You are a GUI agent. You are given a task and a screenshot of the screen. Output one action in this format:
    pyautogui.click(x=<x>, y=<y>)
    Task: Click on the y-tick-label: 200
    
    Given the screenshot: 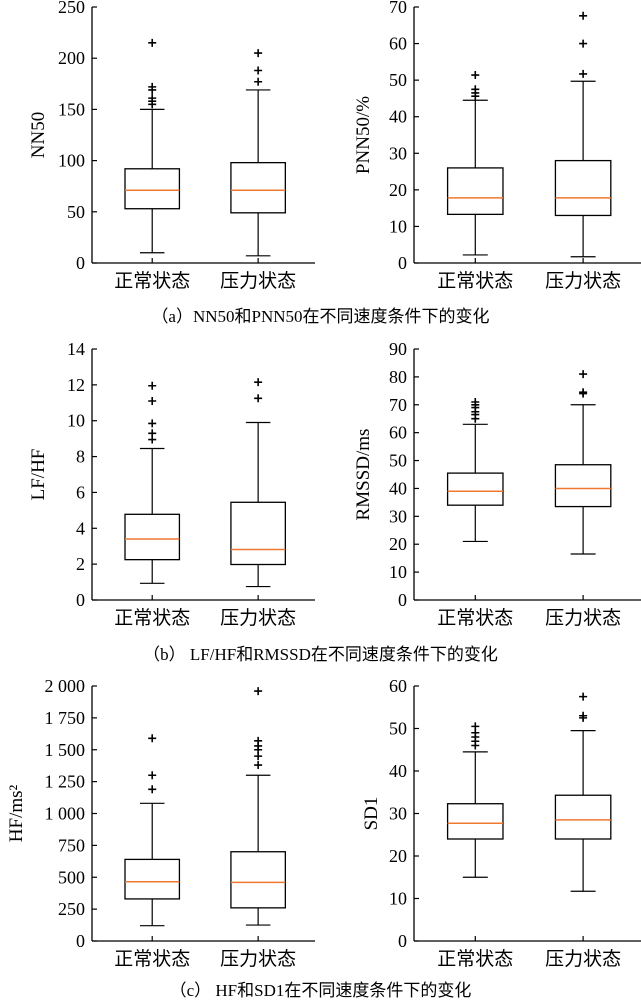 What is the action you would take?
    pyautogui.click(x=71, y=58)
    